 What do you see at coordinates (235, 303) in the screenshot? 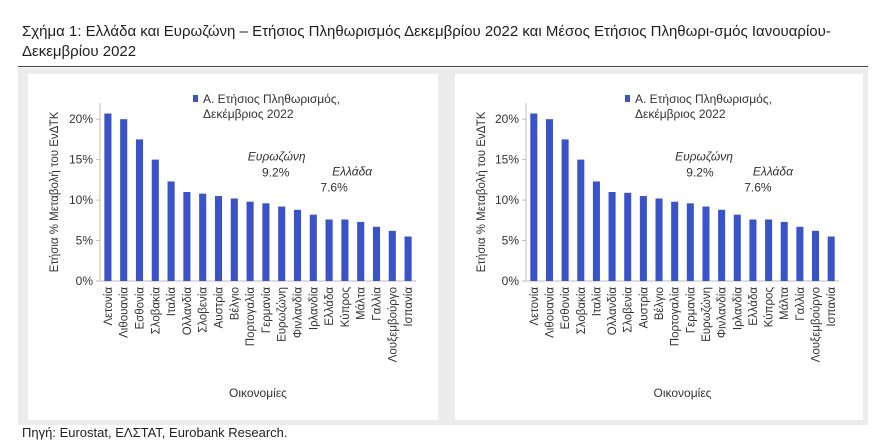
I see `chart-1-category-label: Βέλγιο` at bounding box center [235, 303].